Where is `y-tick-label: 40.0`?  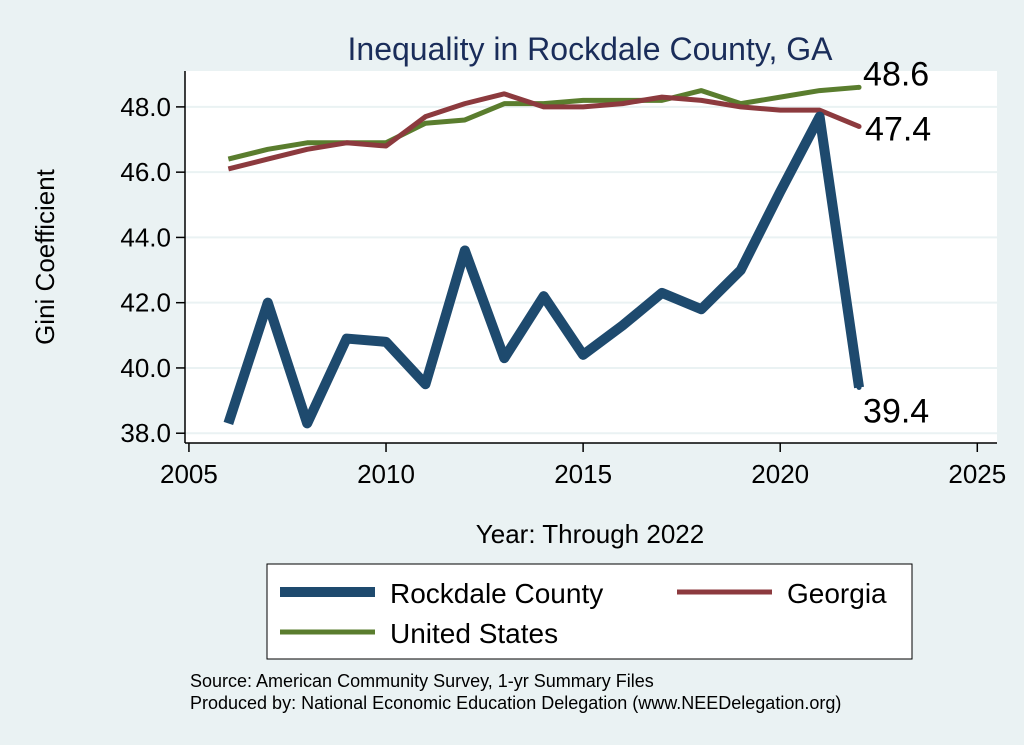
y-tick-label: 40.0 is located at coordinates (145, 368).